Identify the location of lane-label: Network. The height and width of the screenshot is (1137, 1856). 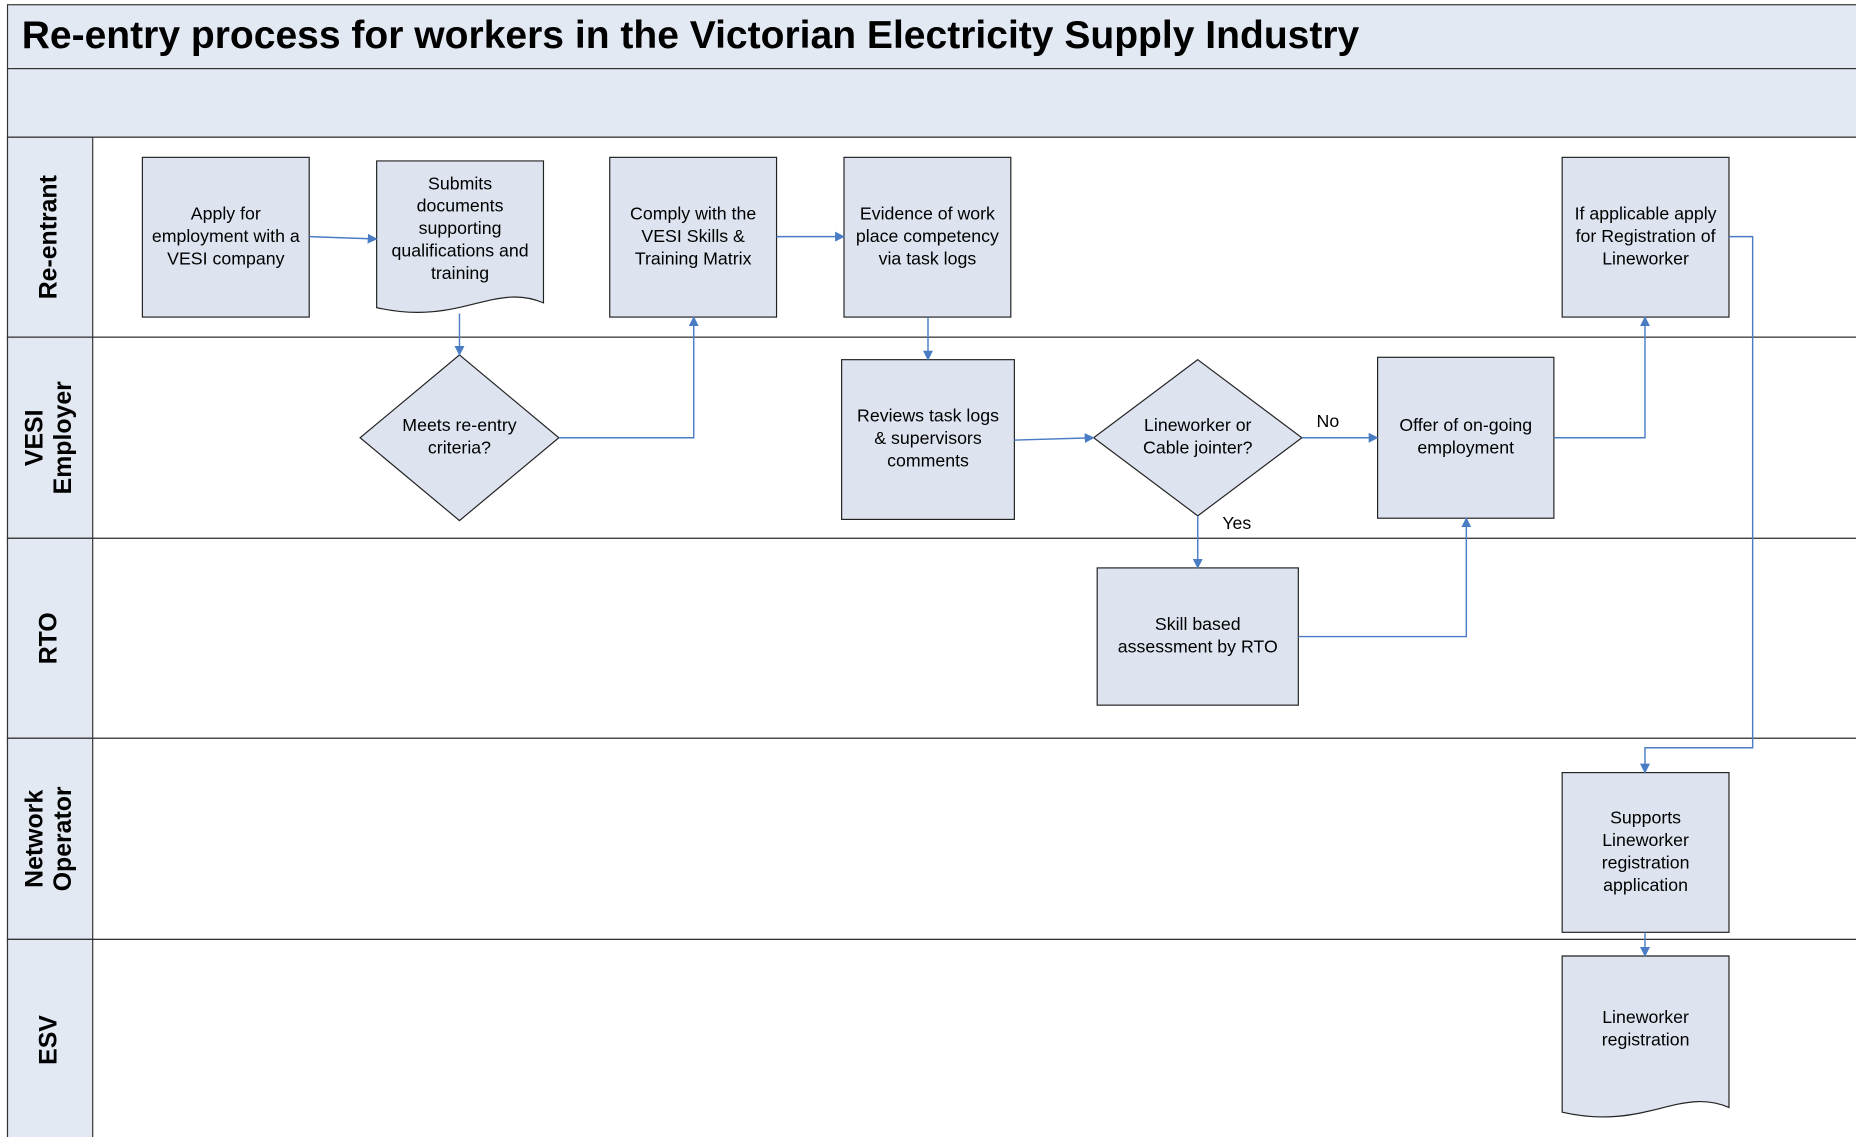
(34, 839).